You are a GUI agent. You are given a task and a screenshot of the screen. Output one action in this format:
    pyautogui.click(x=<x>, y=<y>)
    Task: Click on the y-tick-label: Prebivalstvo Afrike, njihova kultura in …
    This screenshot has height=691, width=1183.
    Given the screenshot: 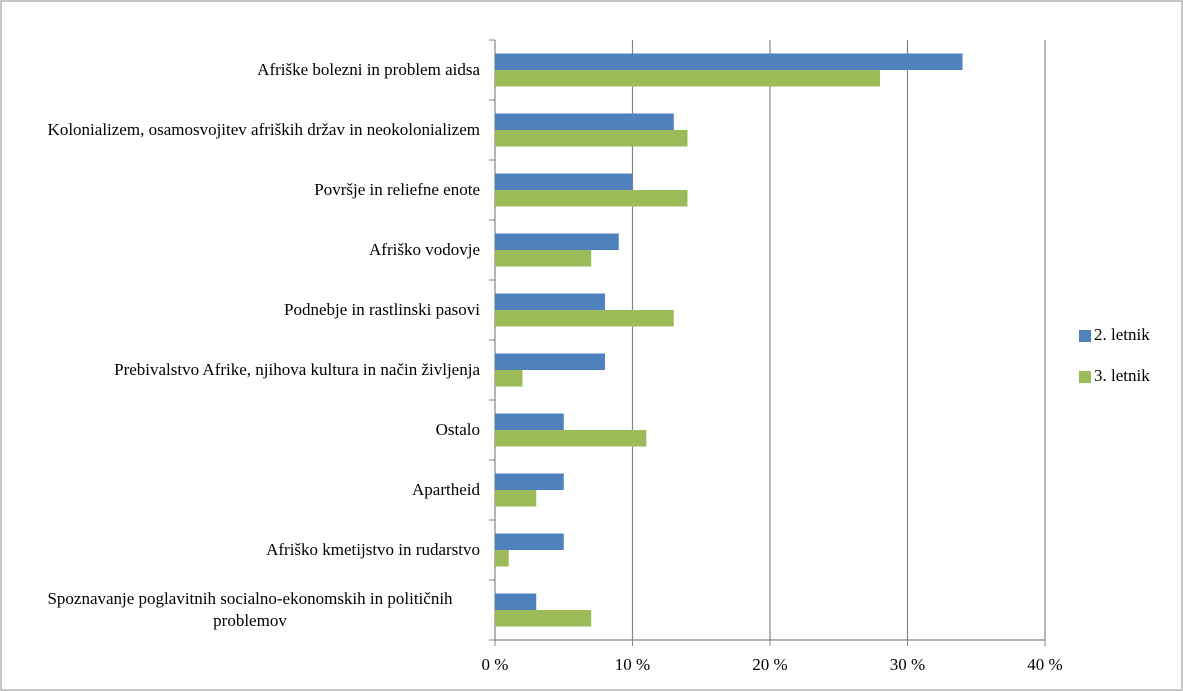 What is the action you would take?
    pyautogui.click(x=246, y=370)
    